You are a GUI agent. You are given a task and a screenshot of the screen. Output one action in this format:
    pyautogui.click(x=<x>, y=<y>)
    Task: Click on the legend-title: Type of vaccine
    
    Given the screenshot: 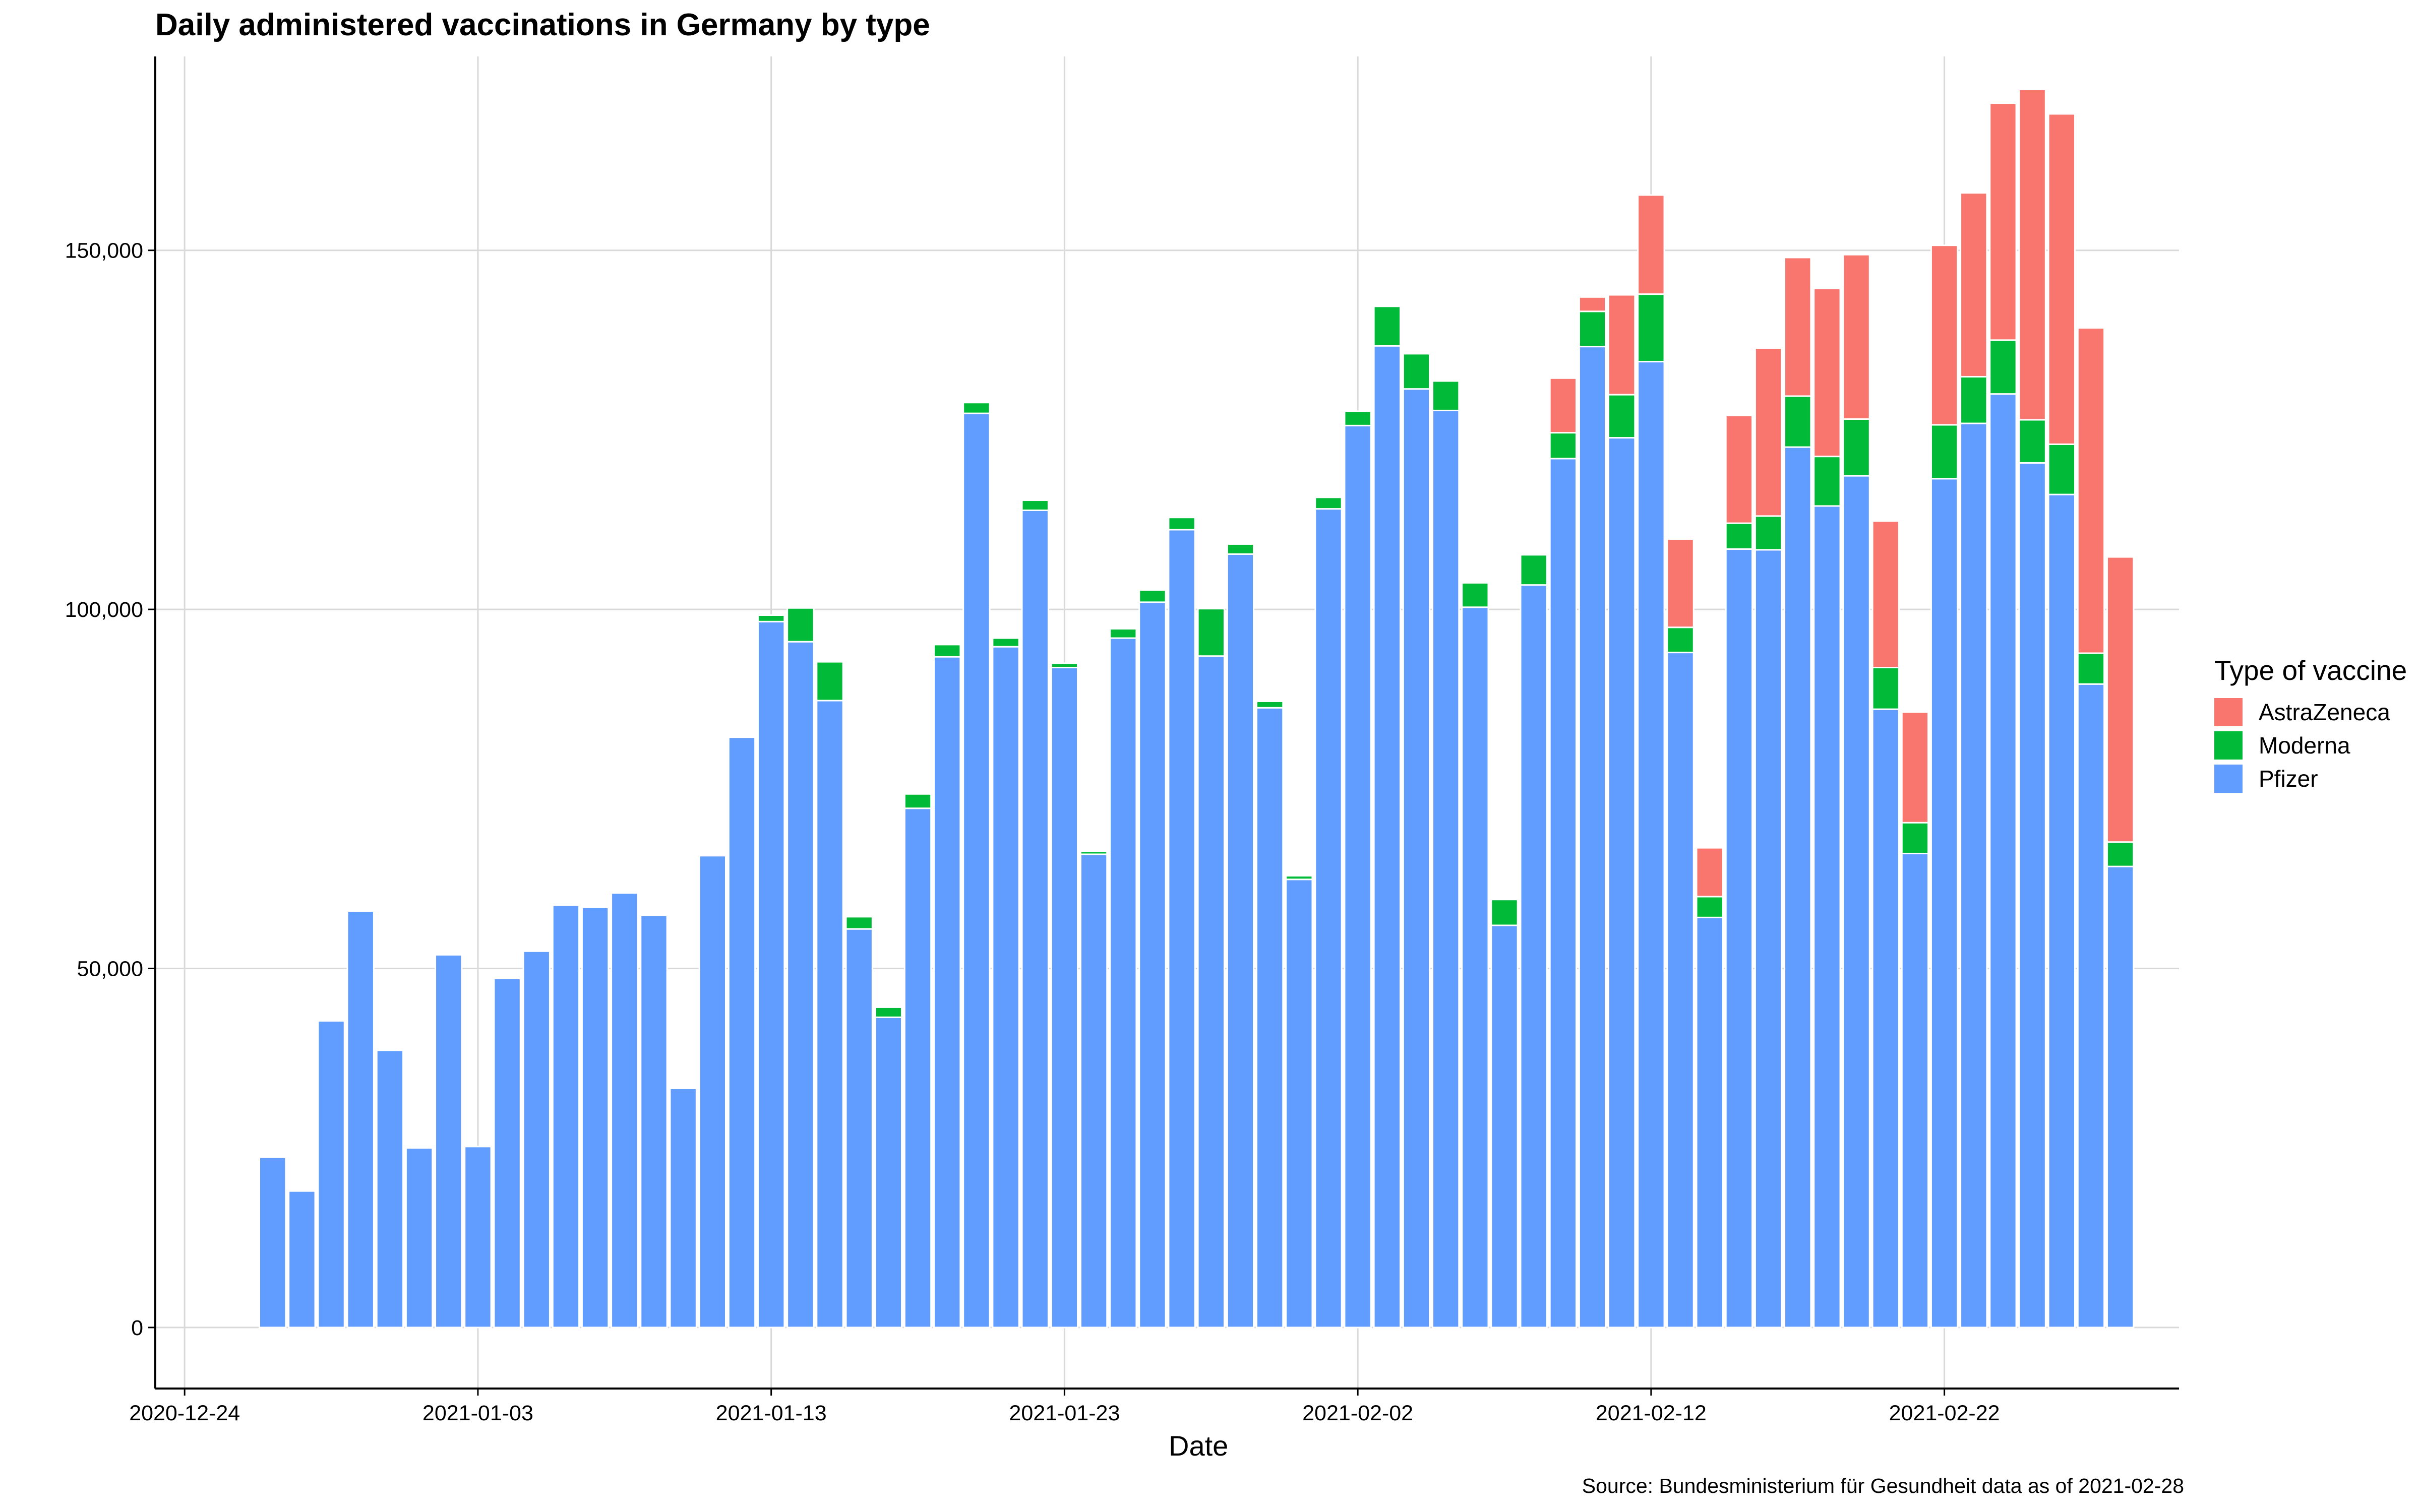 What is the action you would take?
    pyautogui.click(x=2310, y=670)
    